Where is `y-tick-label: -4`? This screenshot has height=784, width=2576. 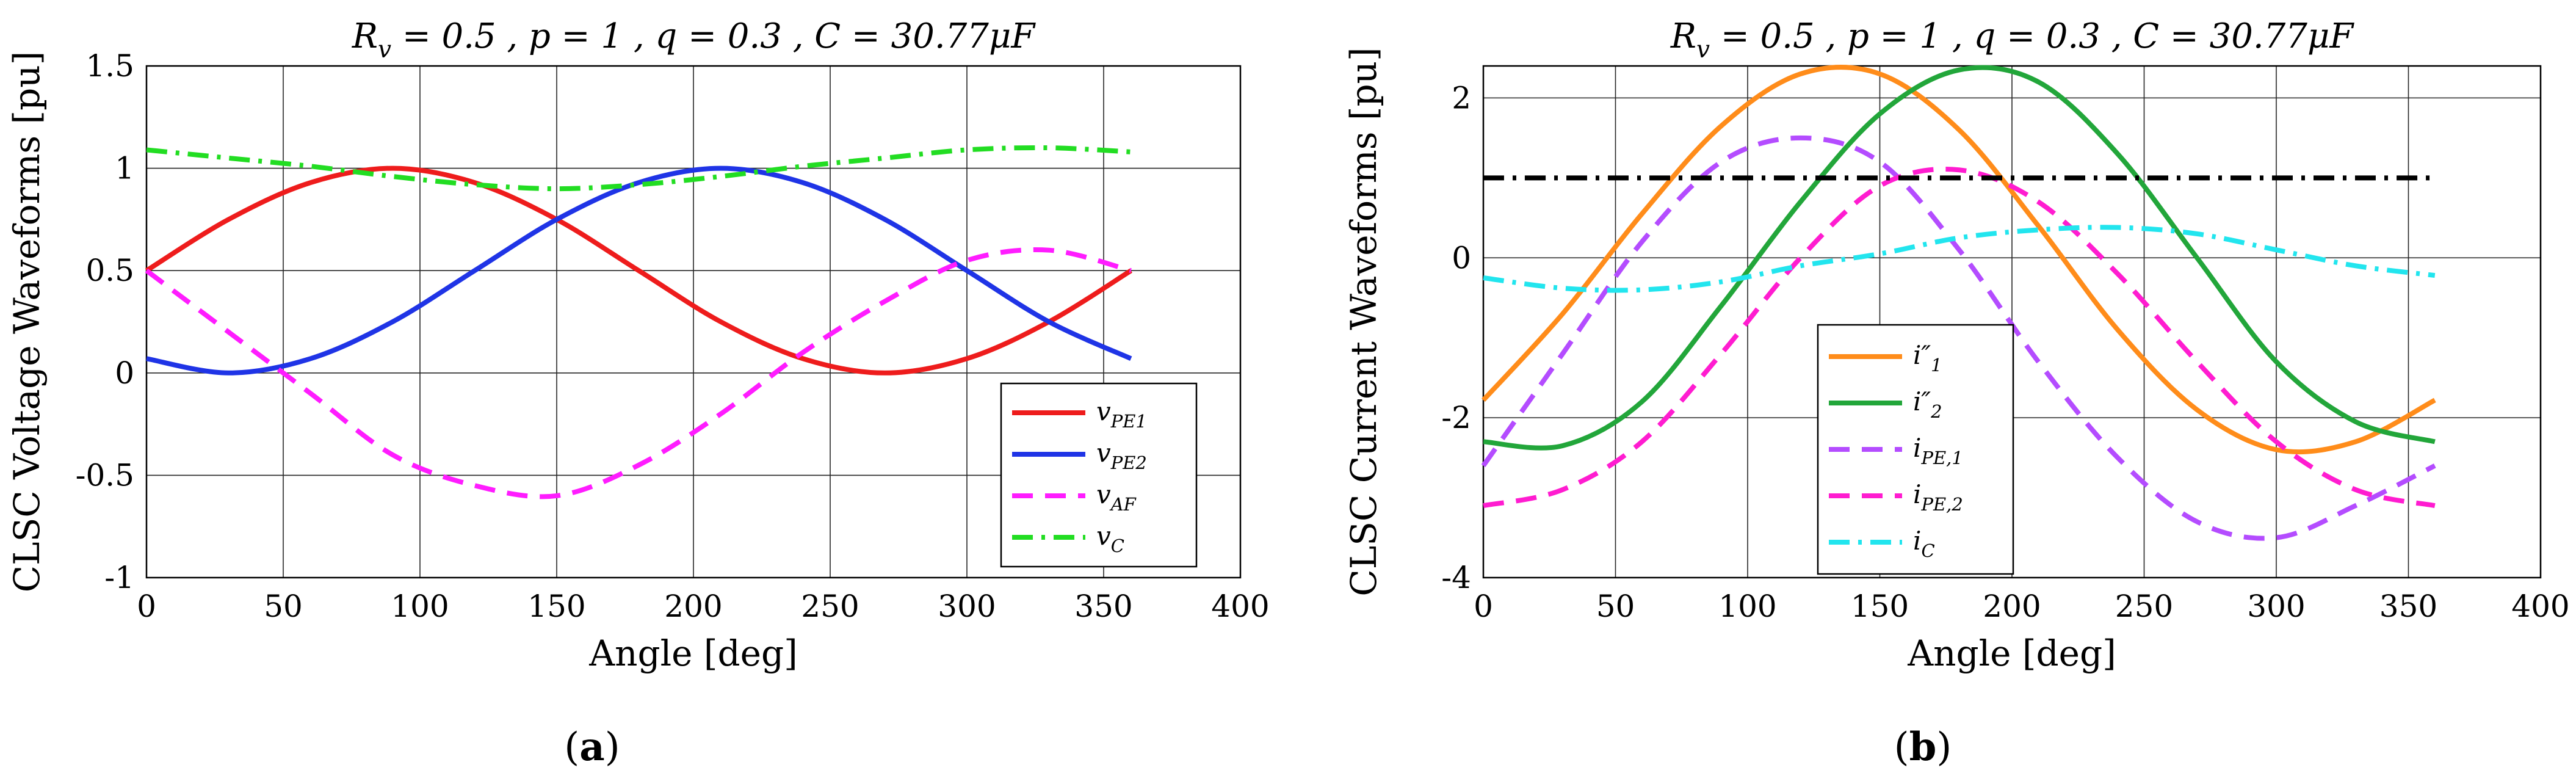
y-tick-label: -4 is located at coordinates (1456, 577).